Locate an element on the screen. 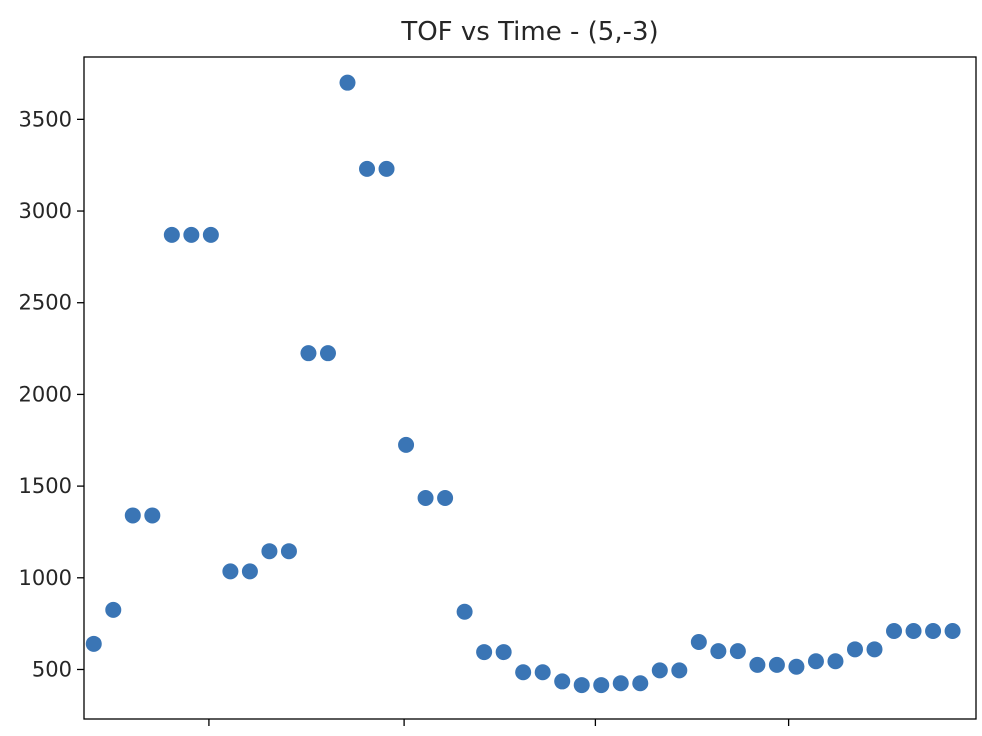 This screenshot has width=982, height=736. x-axis is located at coordinates (499, 722).